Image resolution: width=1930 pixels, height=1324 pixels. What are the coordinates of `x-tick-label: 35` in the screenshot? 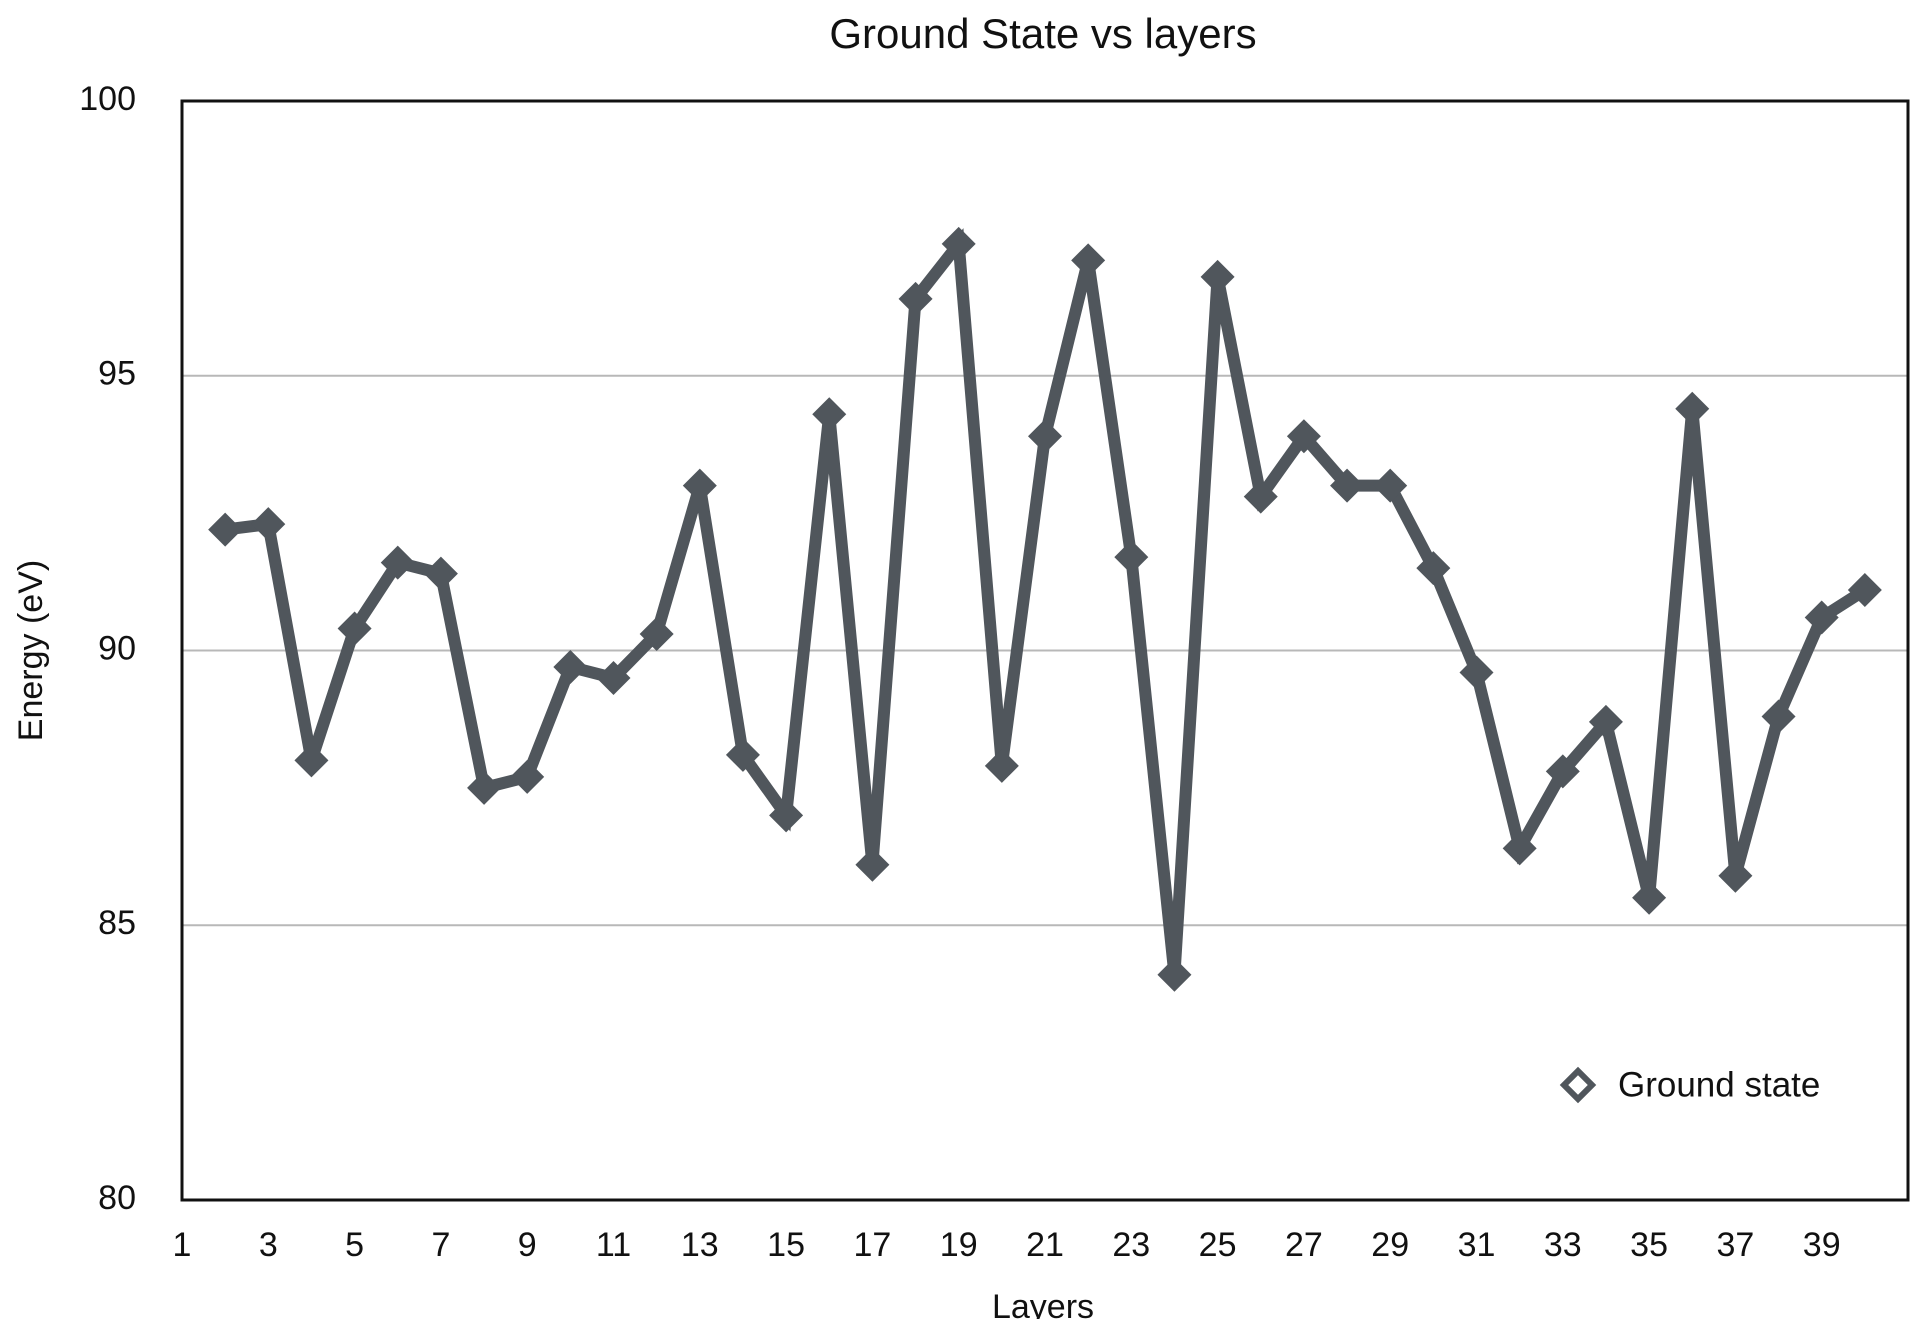 It's located at (1649, 1245).